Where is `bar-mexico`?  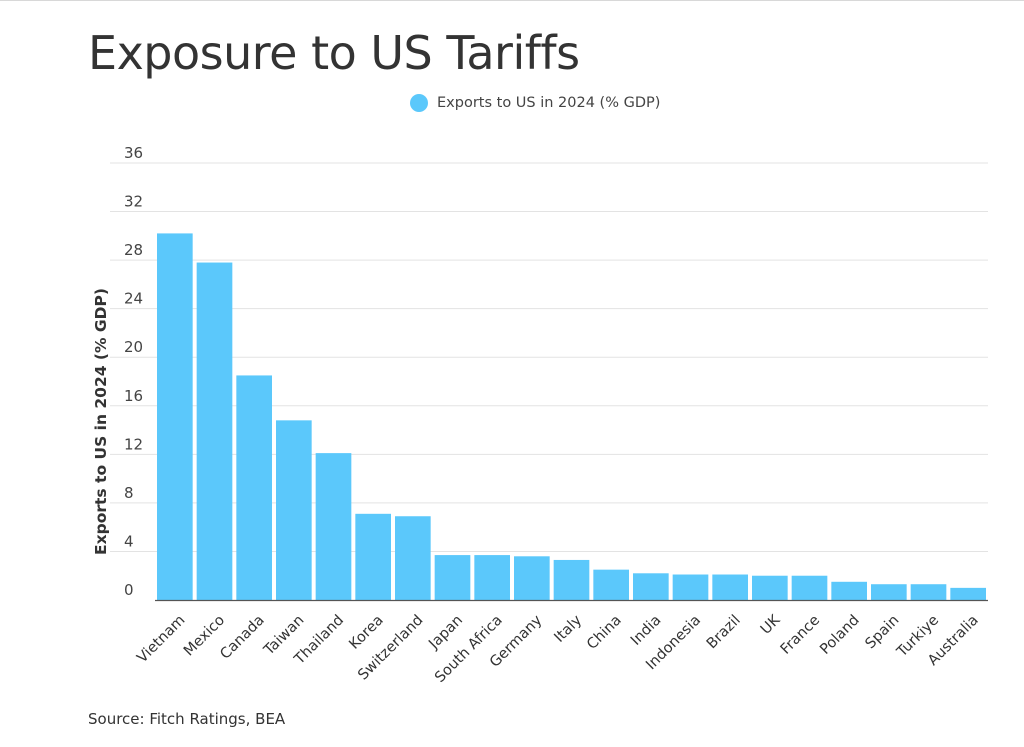
bar-mexico is located at coordinates (214, 431).